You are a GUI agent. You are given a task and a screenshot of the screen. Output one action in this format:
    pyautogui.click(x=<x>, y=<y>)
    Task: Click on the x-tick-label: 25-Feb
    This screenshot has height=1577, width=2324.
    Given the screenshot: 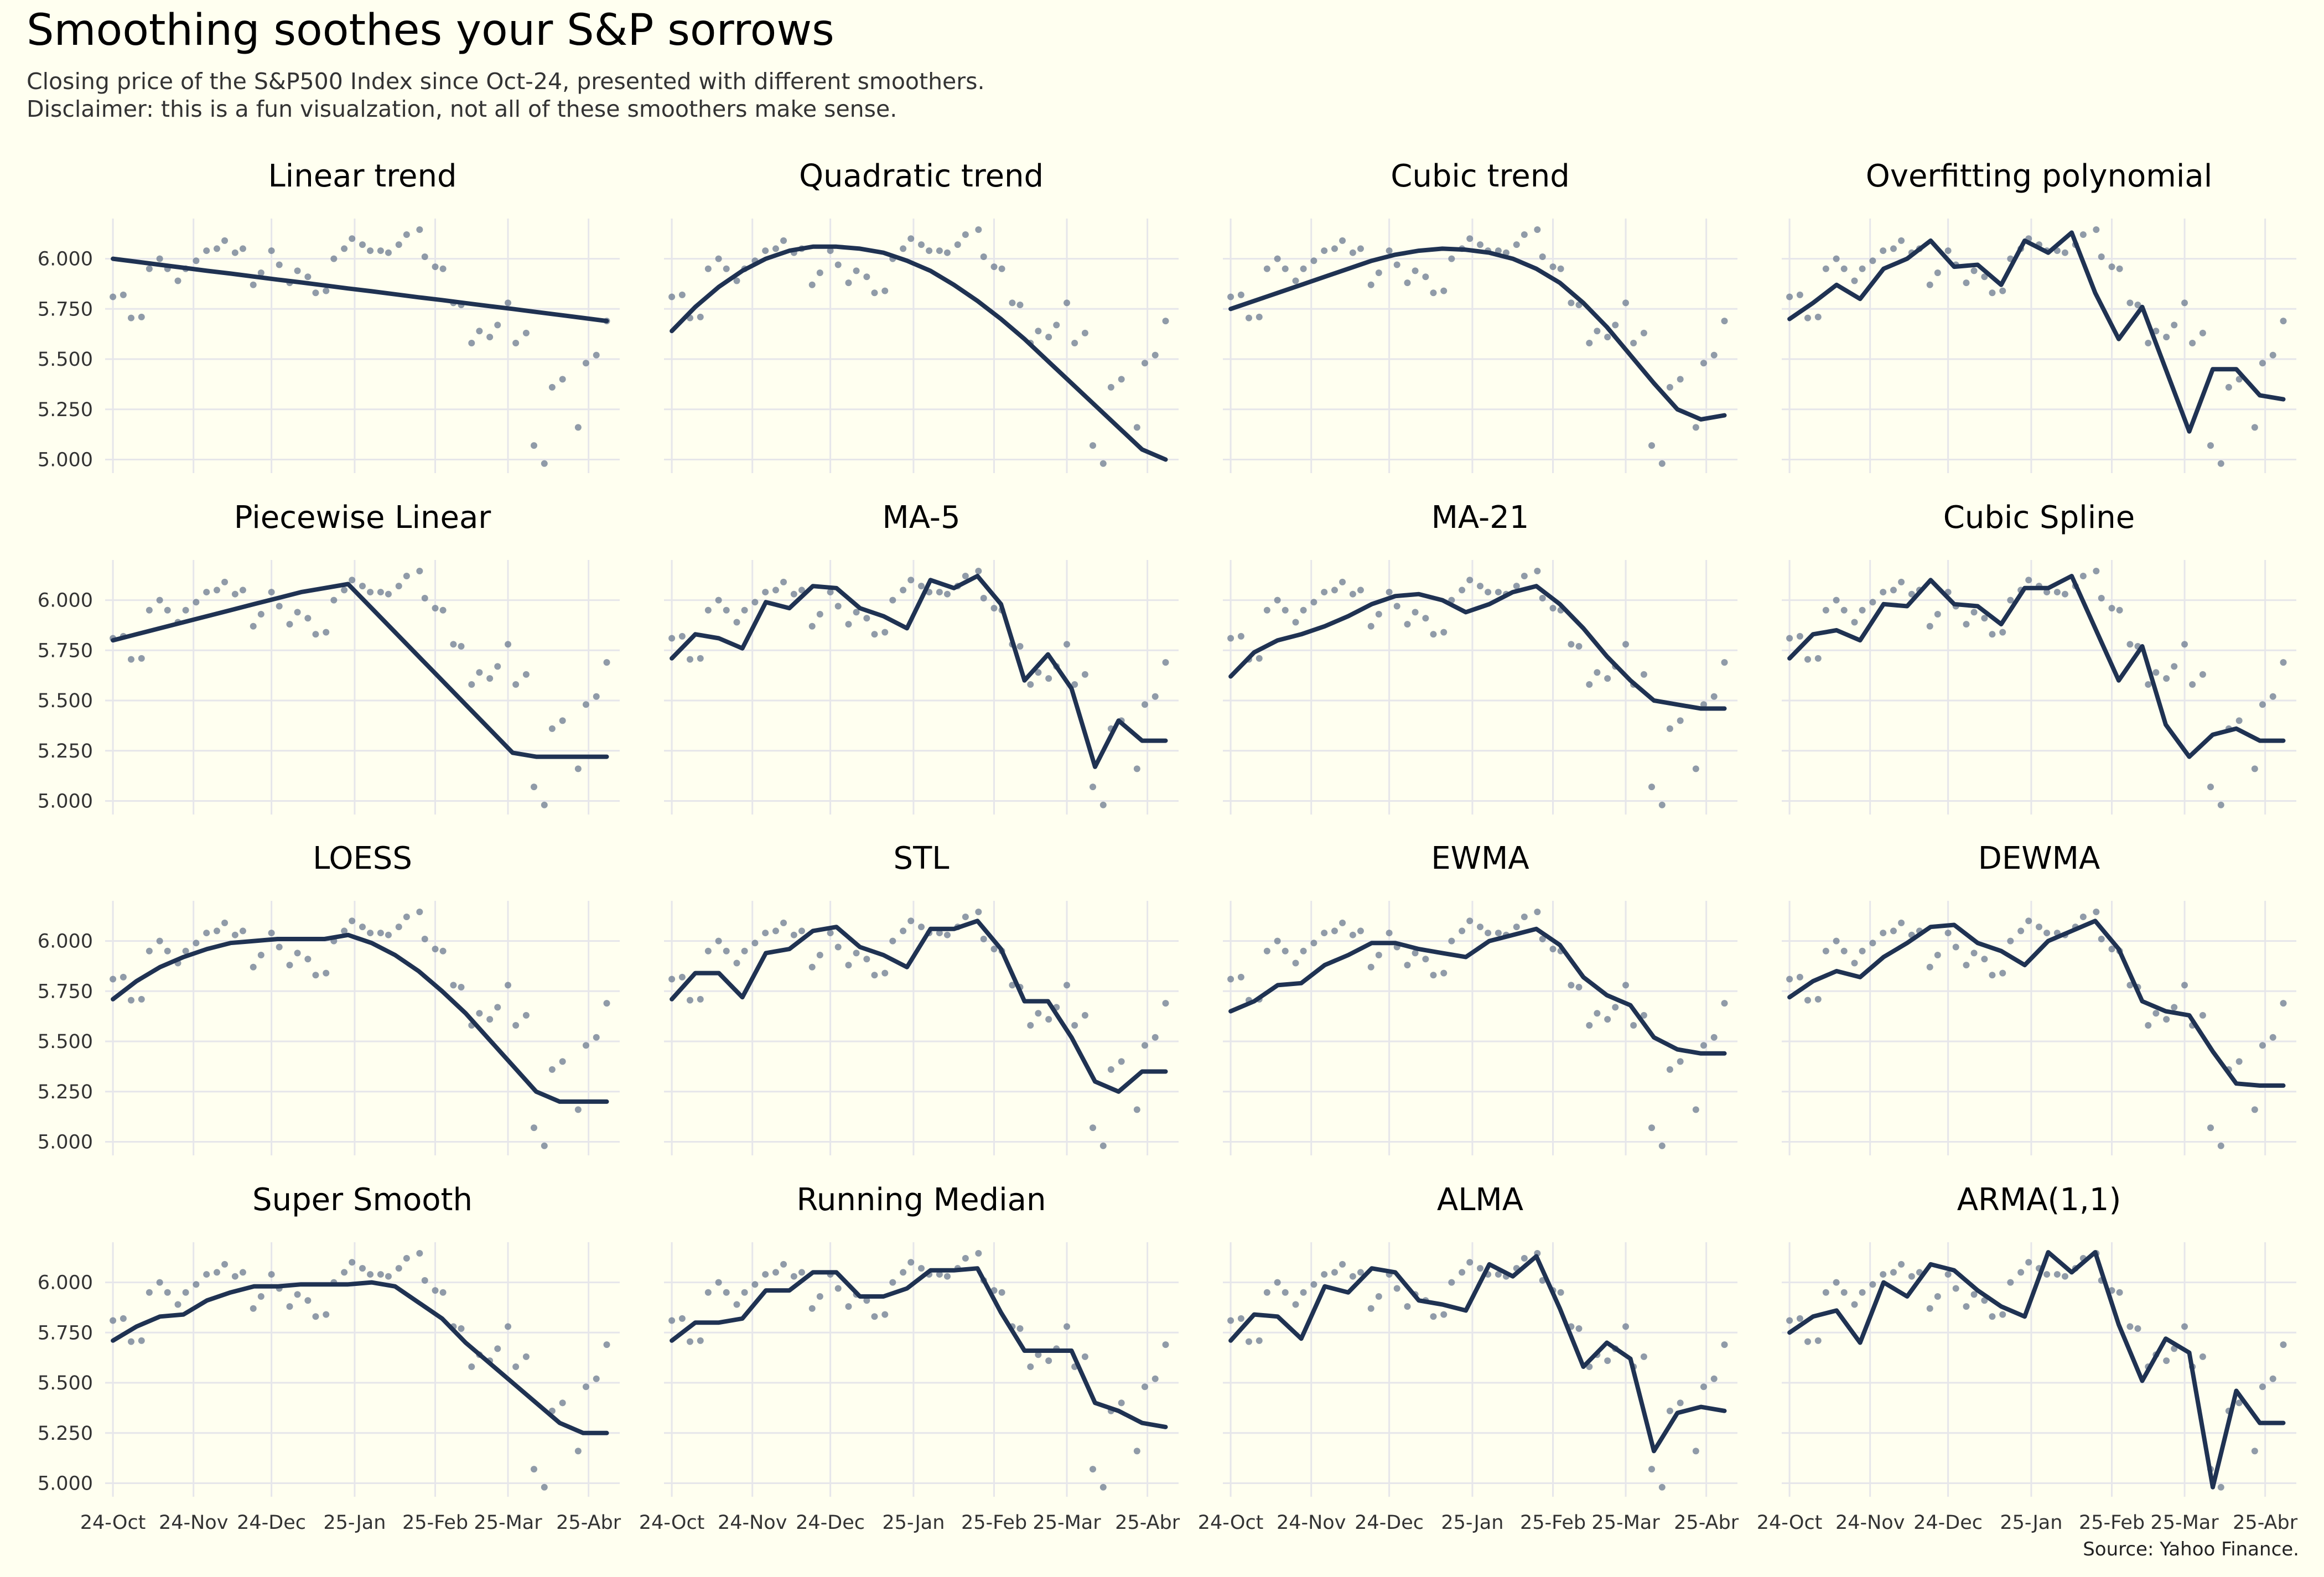 What is the action you would take?
    pyautogui.click(x=2112, y=1523)
    